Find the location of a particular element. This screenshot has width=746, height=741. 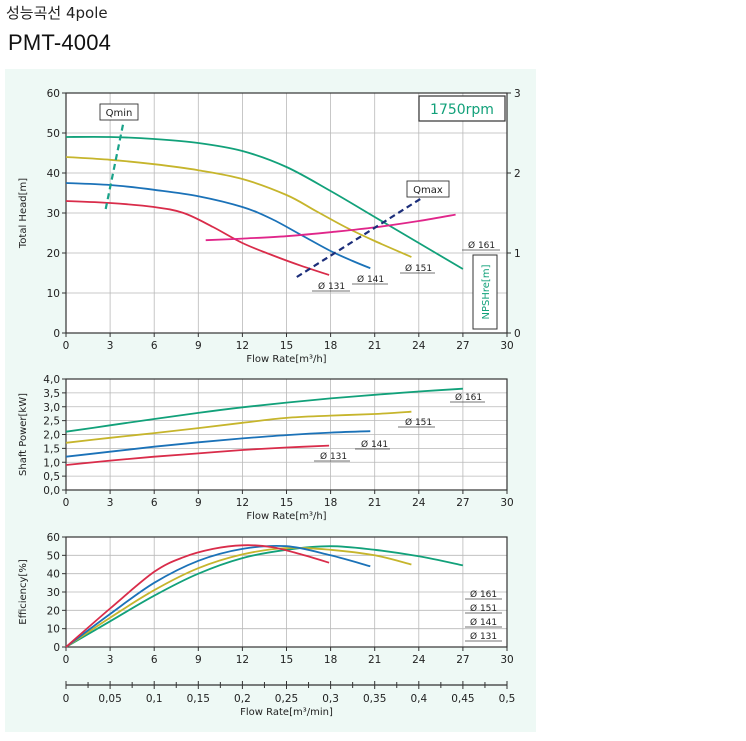

y2-tick-label: 3 is located at coordinates (517, 94).